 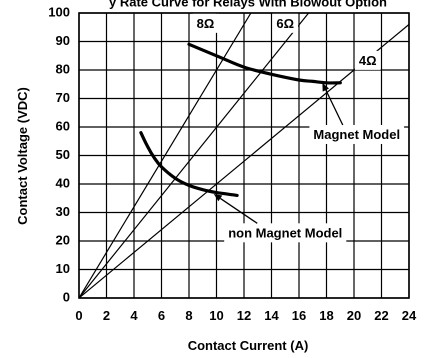 I want to click on y-tick-label: 0, so click(x=66, y=296).